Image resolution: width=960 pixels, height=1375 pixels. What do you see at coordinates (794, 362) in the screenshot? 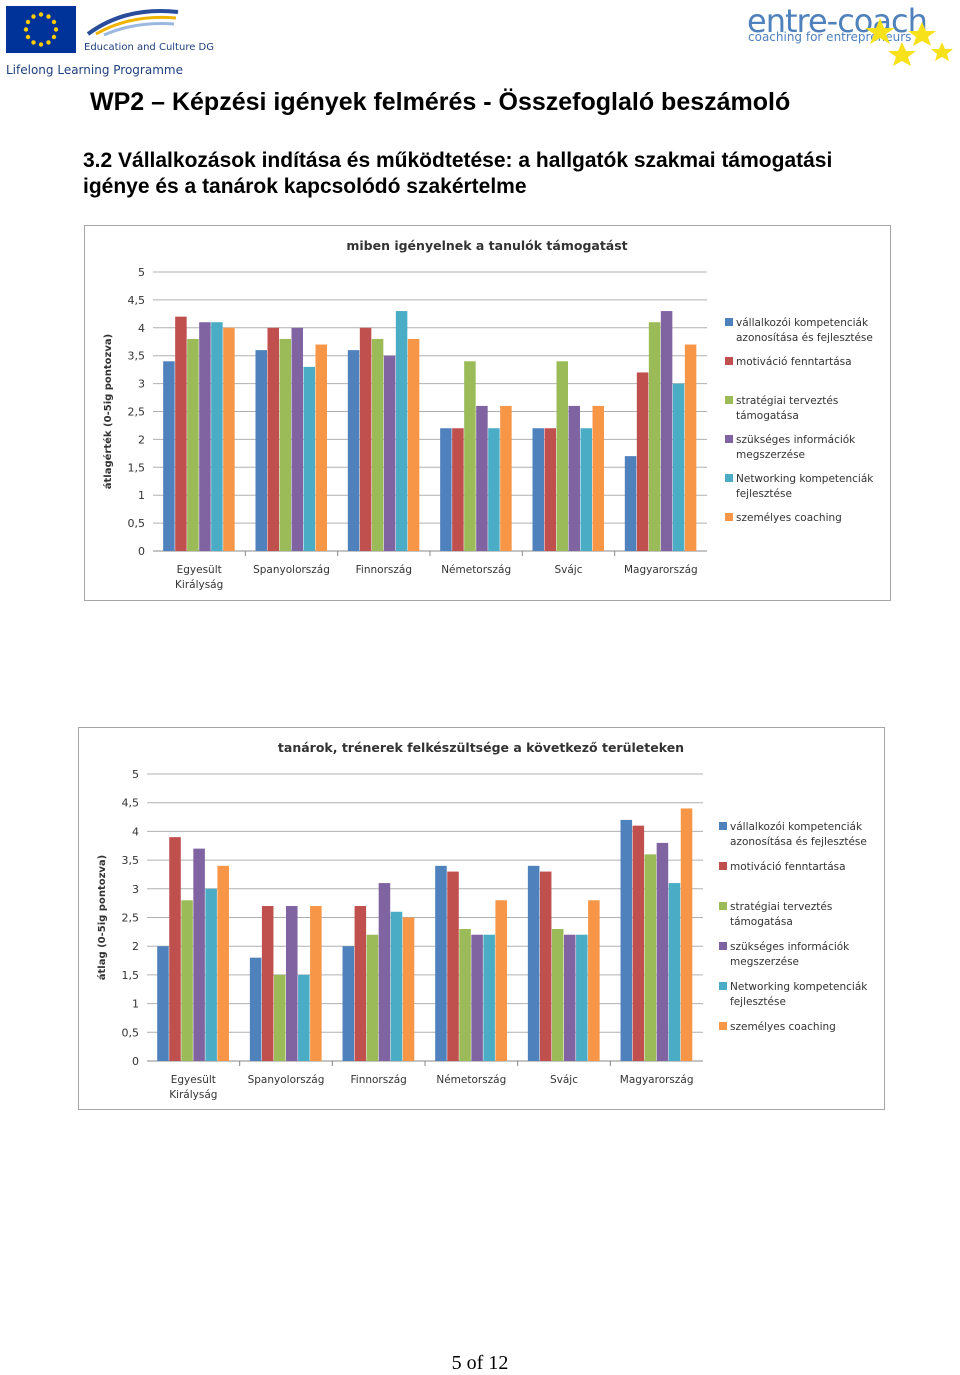
I see `legend-label: motiváció fenntartása` at bounding box center [794, 362].